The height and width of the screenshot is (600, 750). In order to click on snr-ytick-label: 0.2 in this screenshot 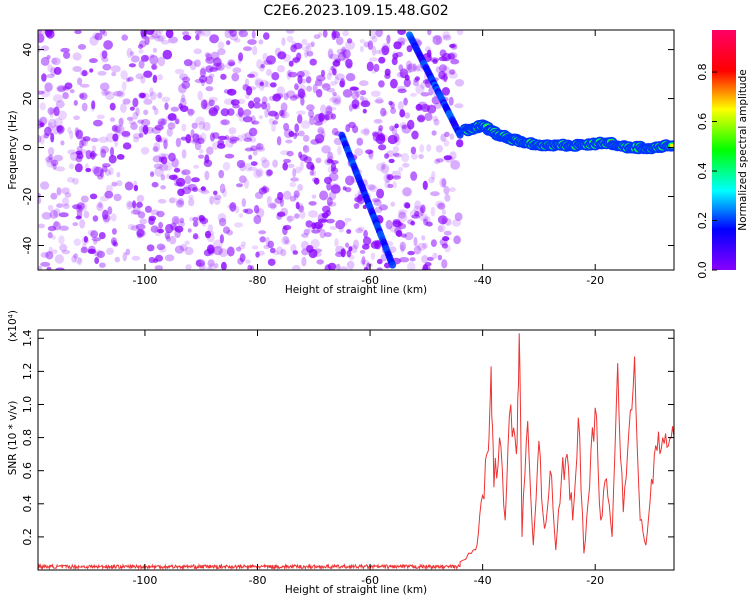, I will do `click(27, 537)`.